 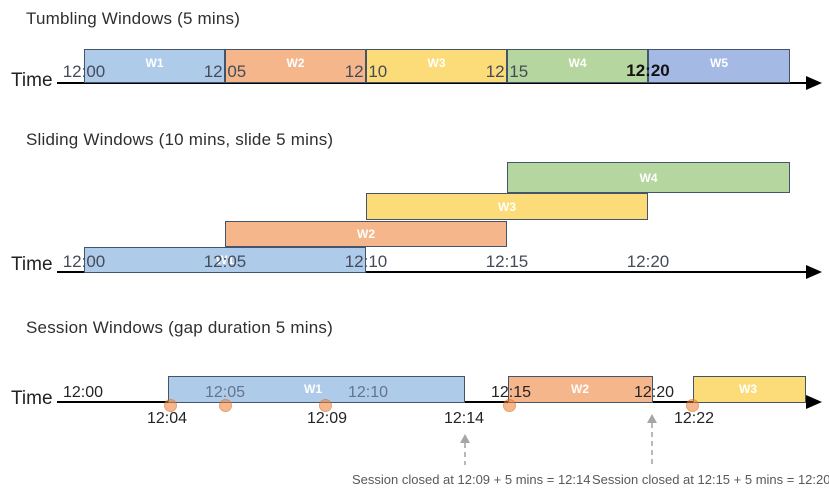 I want to click on session-event-tick-1222: 12:22, so click(x=694, y=418).